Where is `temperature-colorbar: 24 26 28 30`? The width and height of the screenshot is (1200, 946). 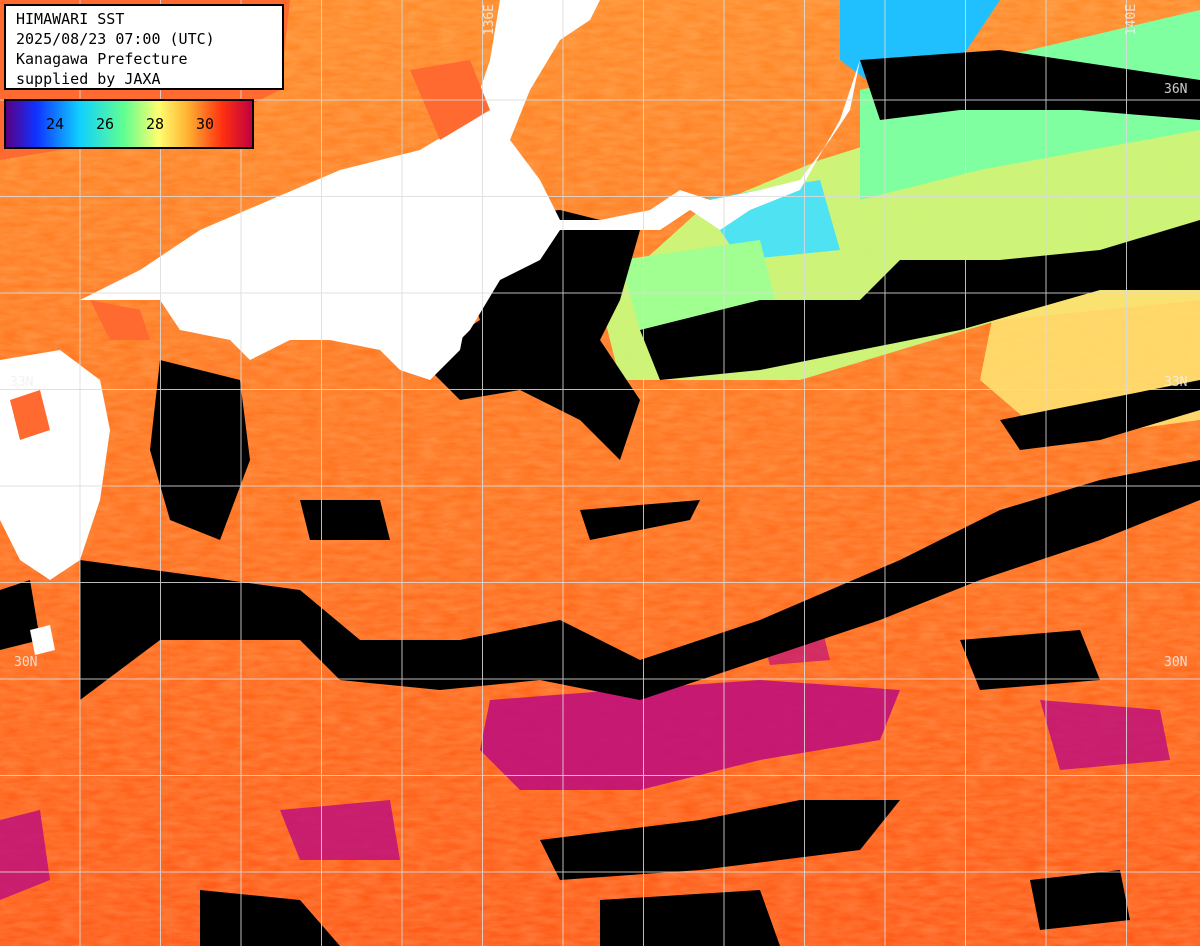 temperature-colorbar: 24 26 28 30 is located at coordinates (129, 124).